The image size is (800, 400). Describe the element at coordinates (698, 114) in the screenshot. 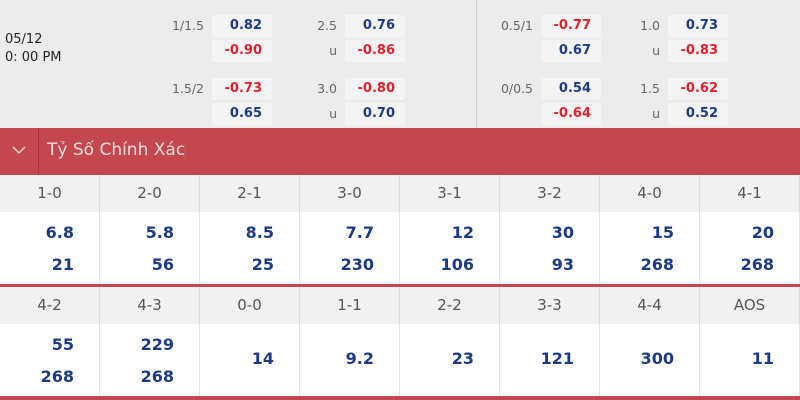

I see `under-odds: 0.52` at that location.